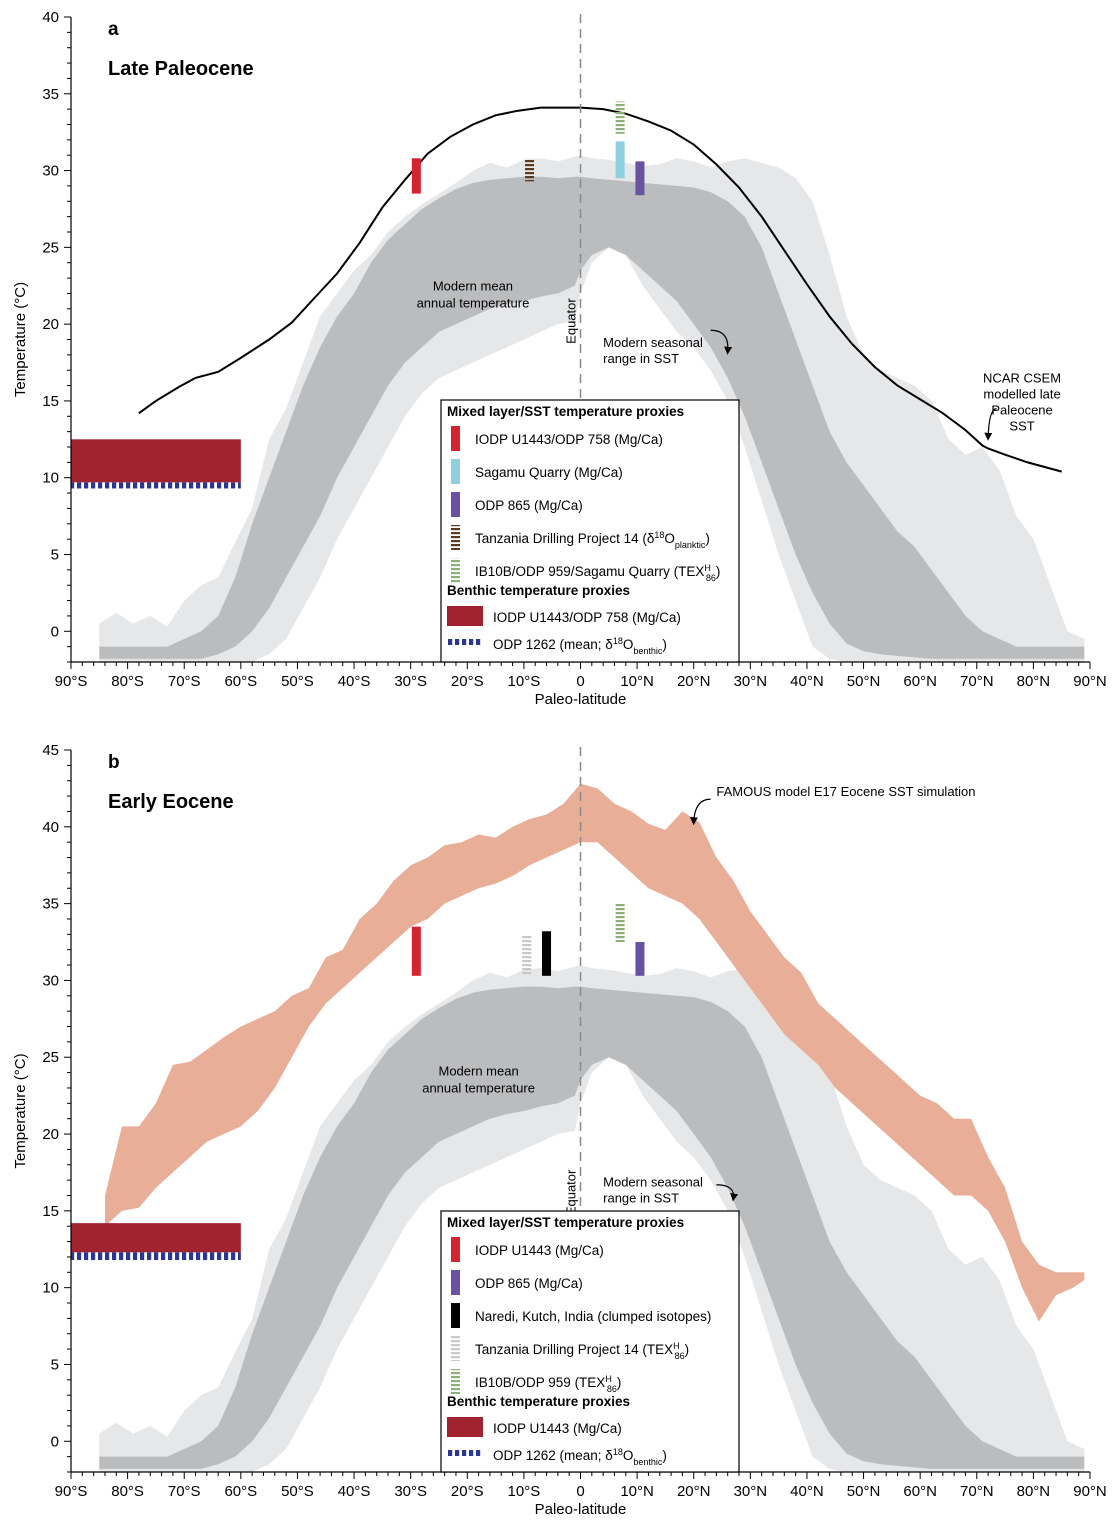 The width and height of the screenshot is (1113, 1525). Describe the element at coordinates (557, 1428) in the screenshot. I see `legend-item-benthic_red: IODP U1443 (Mg/Ca)` at that location.